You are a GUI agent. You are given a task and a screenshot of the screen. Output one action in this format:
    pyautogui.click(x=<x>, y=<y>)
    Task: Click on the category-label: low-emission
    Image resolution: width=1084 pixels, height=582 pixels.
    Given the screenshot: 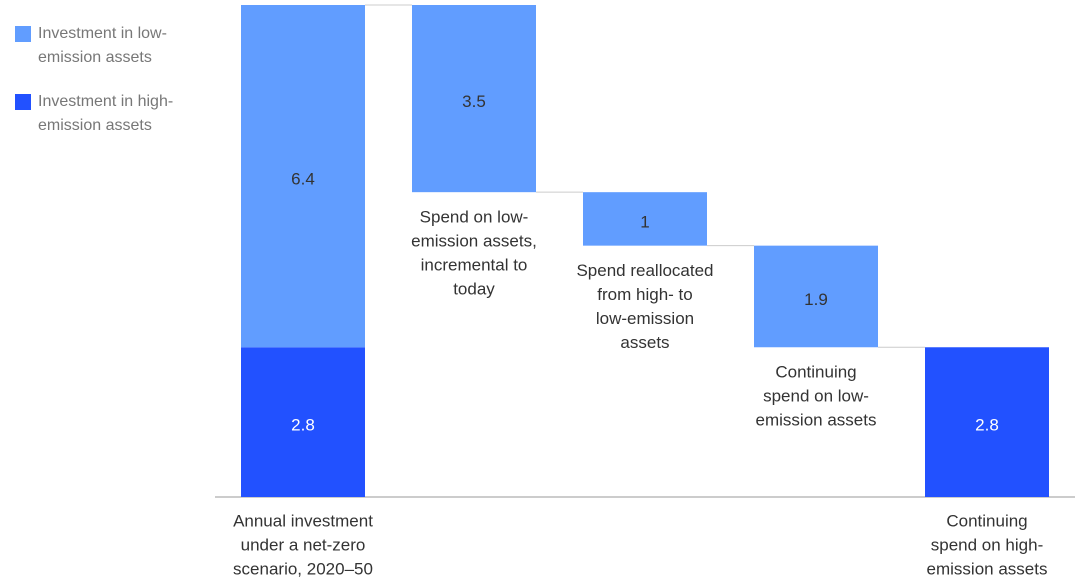 What is the action you would take?
    pyautogui.click(x=645, y=318)
    